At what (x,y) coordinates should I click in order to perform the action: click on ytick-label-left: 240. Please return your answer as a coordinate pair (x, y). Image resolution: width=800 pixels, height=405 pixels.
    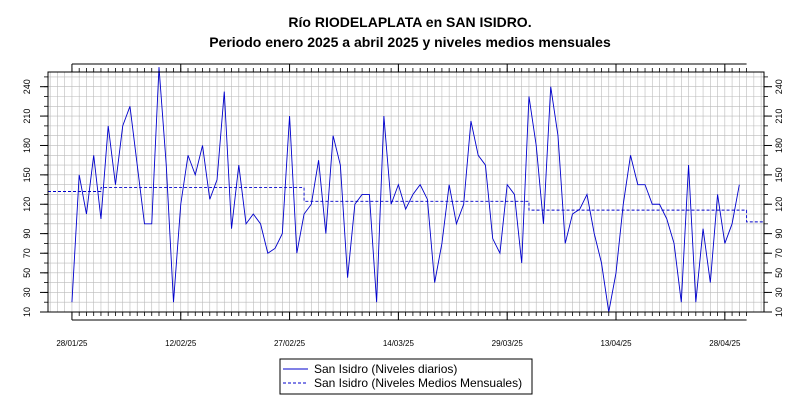
    Looking at the image, I should click on (27, 86).